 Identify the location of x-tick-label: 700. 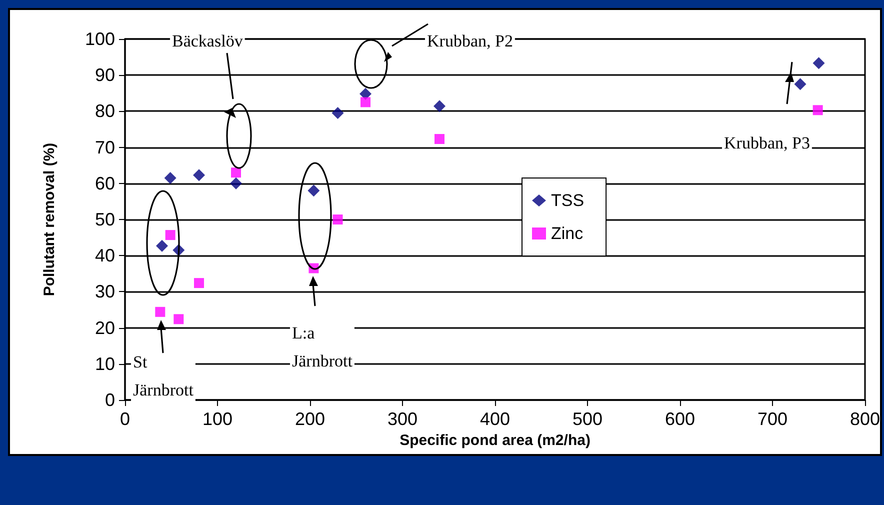
(772, 419).